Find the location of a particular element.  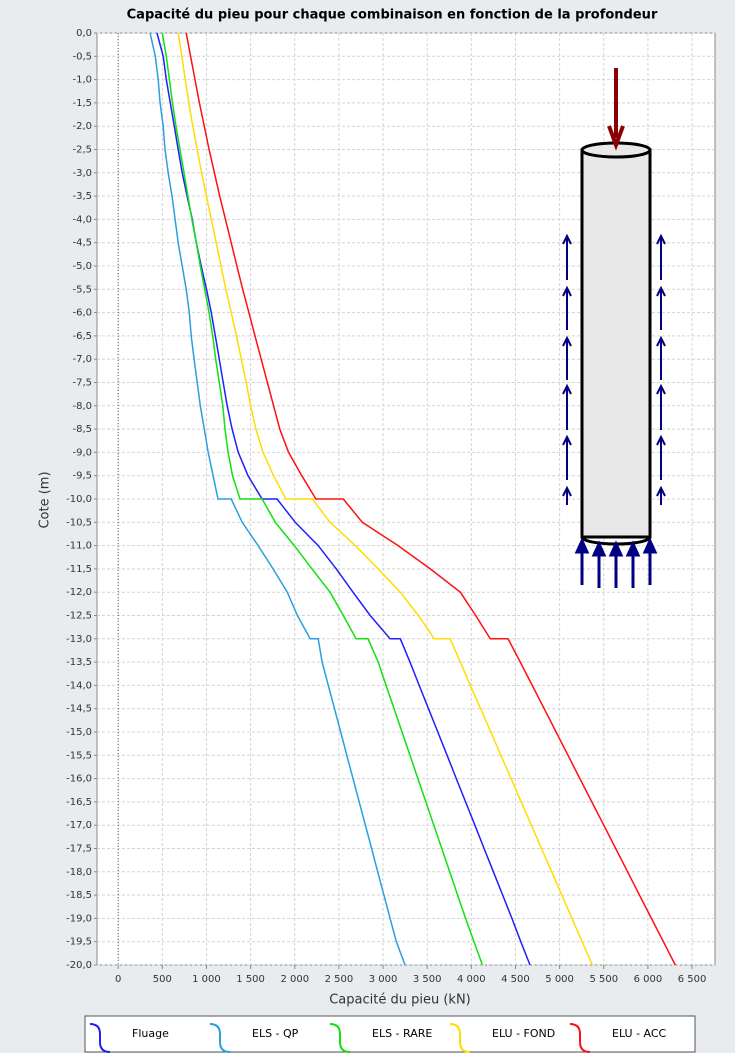

y-tick-label: -16,0 is located at coordinates (79, 779).